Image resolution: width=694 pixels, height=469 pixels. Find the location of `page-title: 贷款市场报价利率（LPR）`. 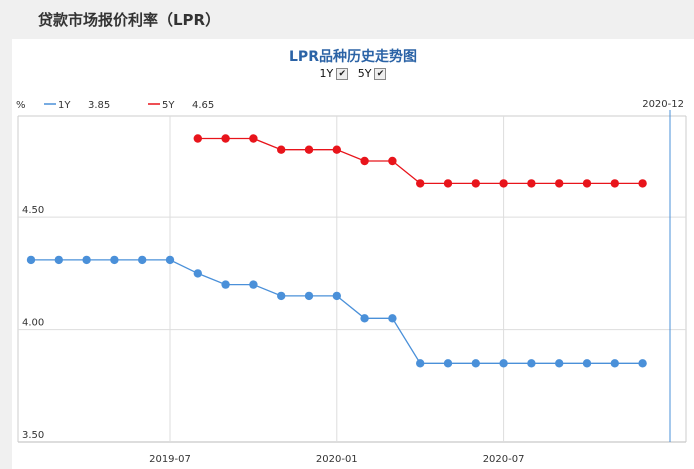

page-title: 贷款市场报价利率（LPR） is located at coordinates (129, 20).